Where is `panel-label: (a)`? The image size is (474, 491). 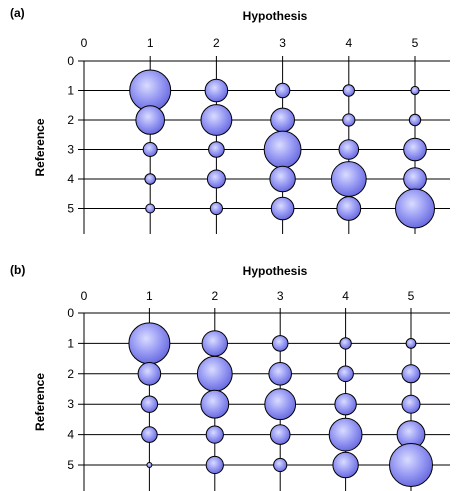
panel-label: (a) is located at coordinates (17, 13).